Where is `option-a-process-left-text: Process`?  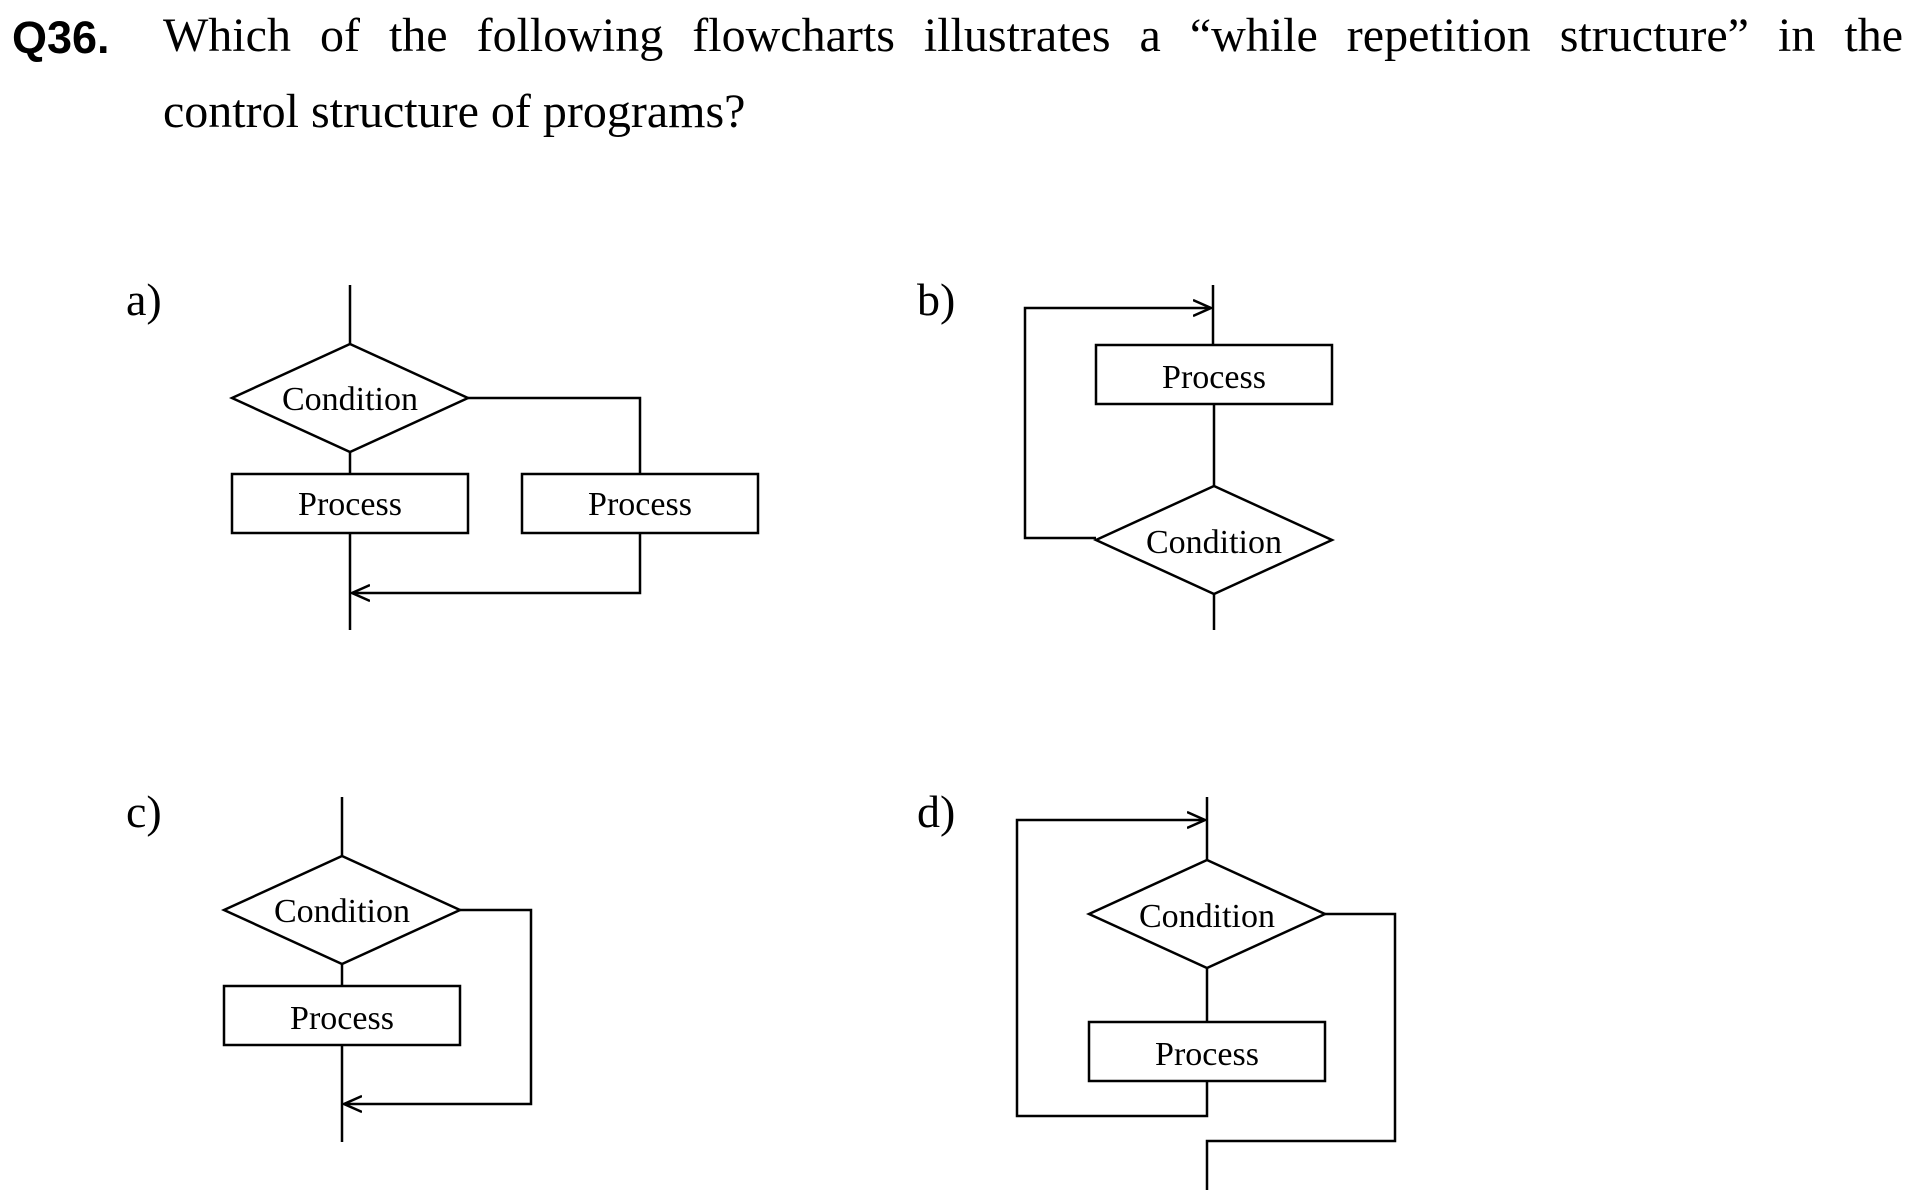
option-a-process-left-text: Process is located at coordinates (350, 504).